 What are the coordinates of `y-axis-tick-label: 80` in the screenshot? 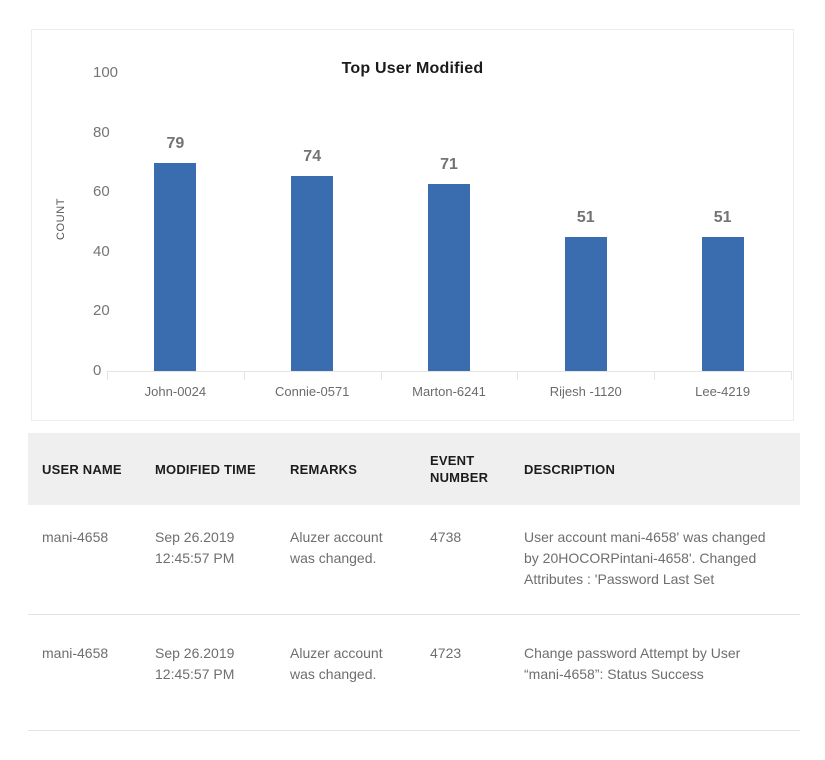 It's located at (101, 132).